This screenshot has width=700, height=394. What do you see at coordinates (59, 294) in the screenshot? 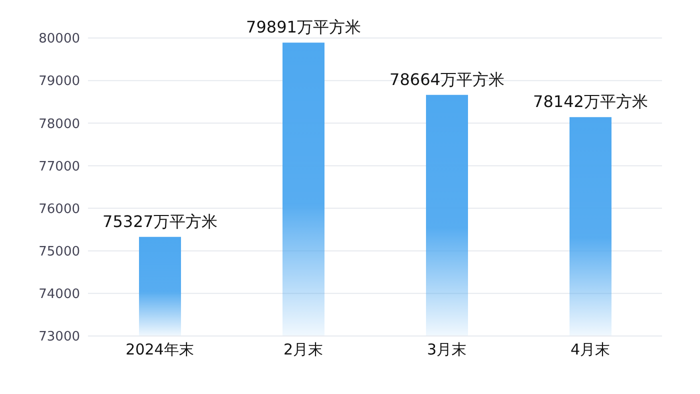
I see `y-tick-label: 74000` at bounding box center [59, 294].